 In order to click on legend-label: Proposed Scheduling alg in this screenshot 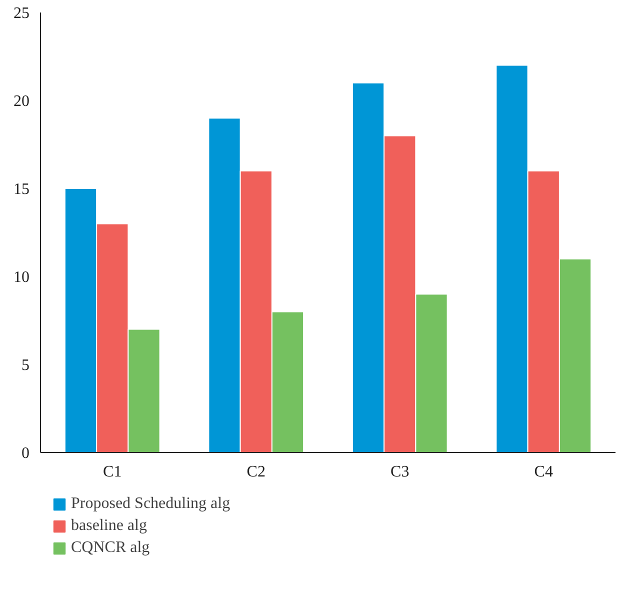, I will do `click(150, 504)`.